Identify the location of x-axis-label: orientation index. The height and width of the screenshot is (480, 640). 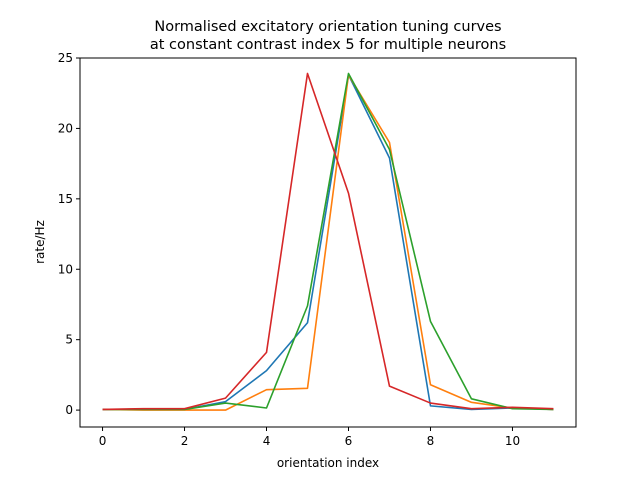
(328, 463).